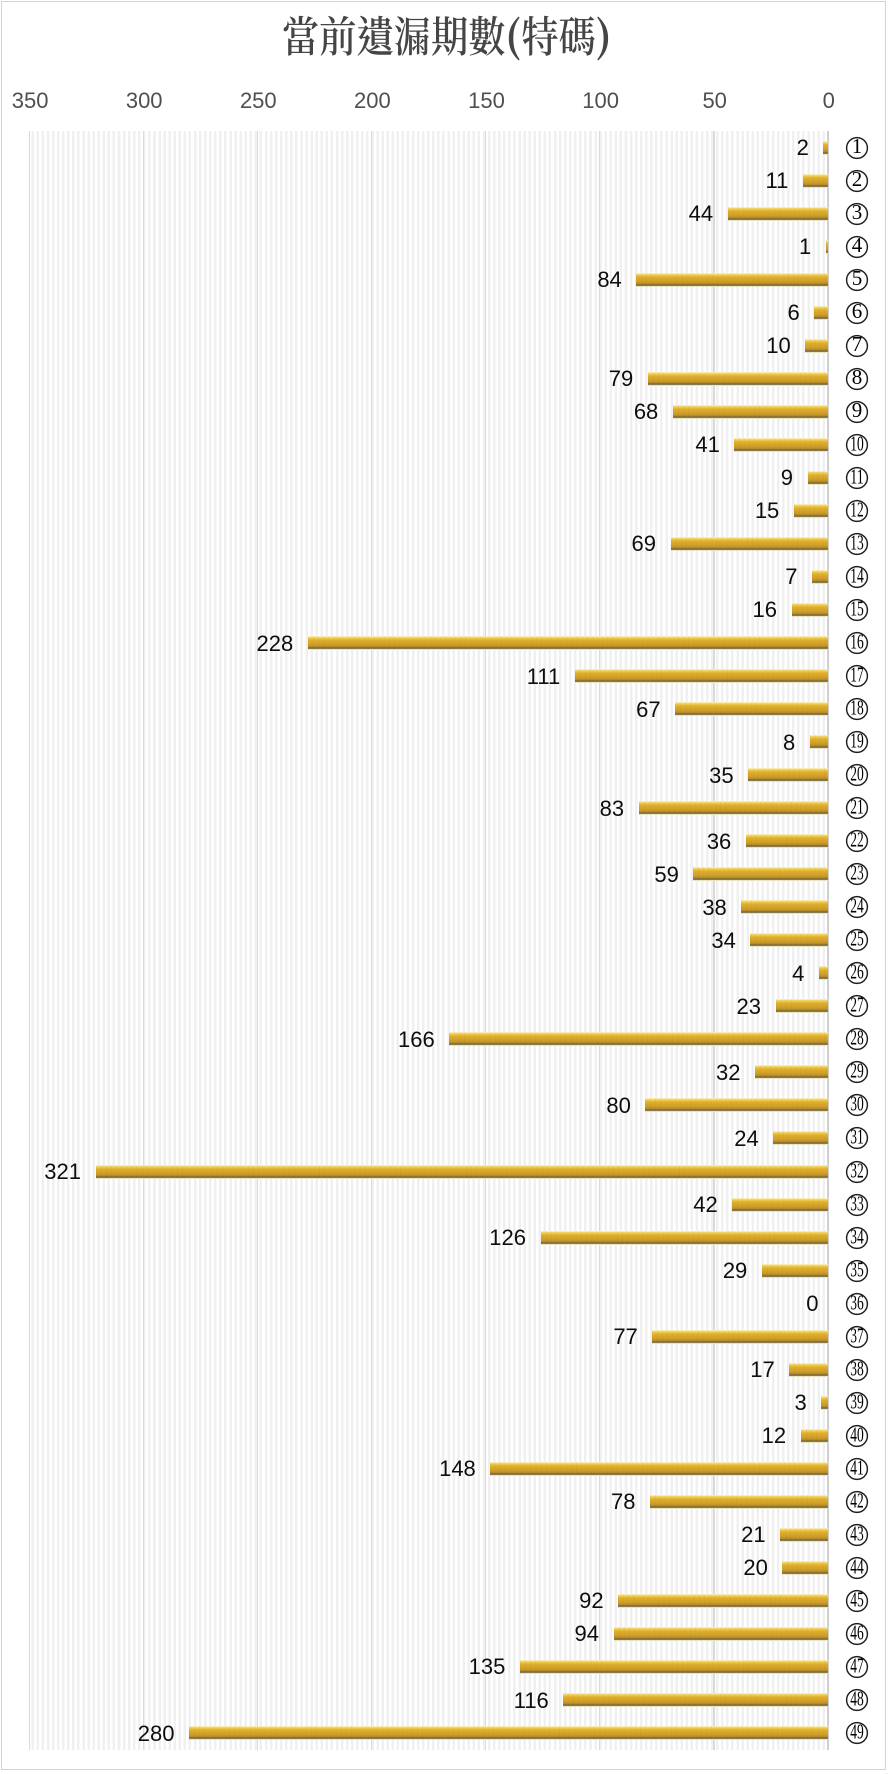  I want to click on svg-text: 10, so click(857, 444).